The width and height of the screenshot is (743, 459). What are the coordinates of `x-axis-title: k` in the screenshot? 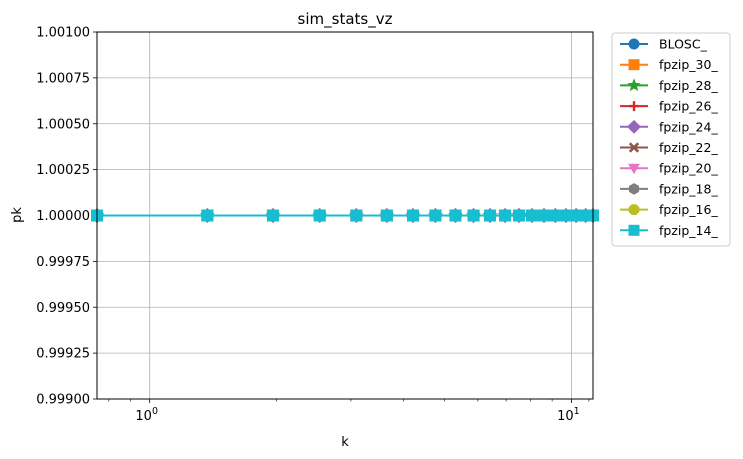 It's located at (345, 442).